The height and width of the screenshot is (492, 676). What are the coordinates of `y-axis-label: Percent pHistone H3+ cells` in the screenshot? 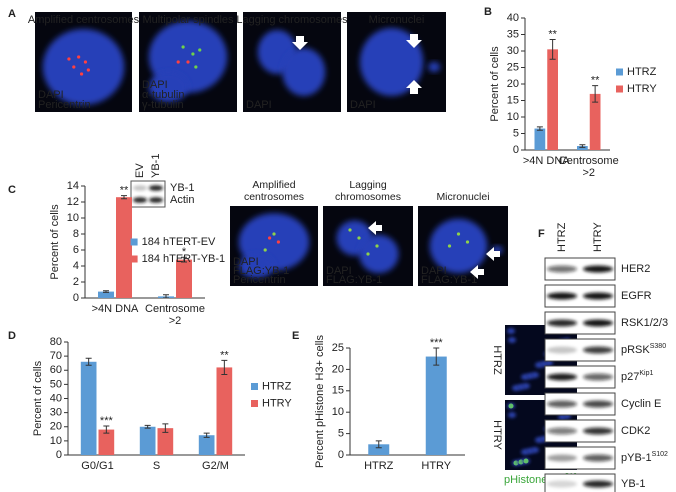 It's located at (320, 401).